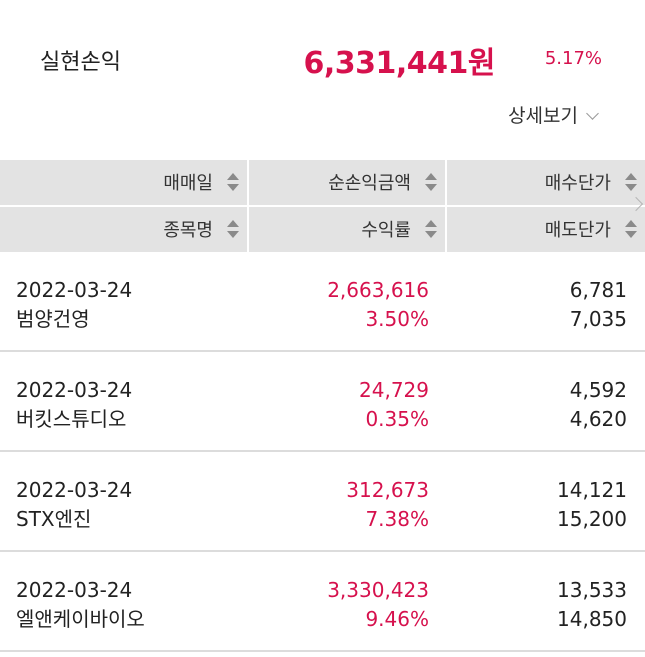  What do you see at coordinates (598, 419) in the screenshot?
I see `sell-price: 4,620` at bounding box center [598, 419].